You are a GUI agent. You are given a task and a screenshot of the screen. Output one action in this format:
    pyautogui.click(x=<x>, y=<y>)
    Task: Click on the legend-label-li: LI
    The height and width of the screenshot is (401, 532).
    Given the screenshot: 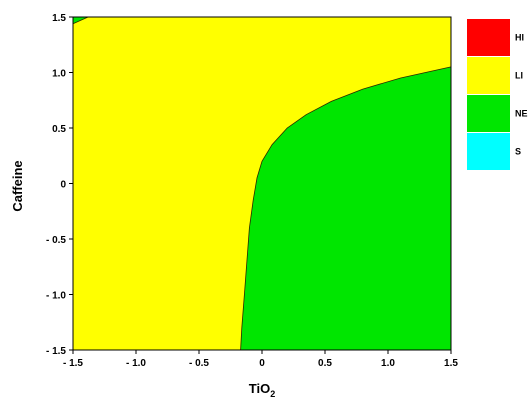 What is the action you would take?
    pyautogui.click(x=519, y=76)
    